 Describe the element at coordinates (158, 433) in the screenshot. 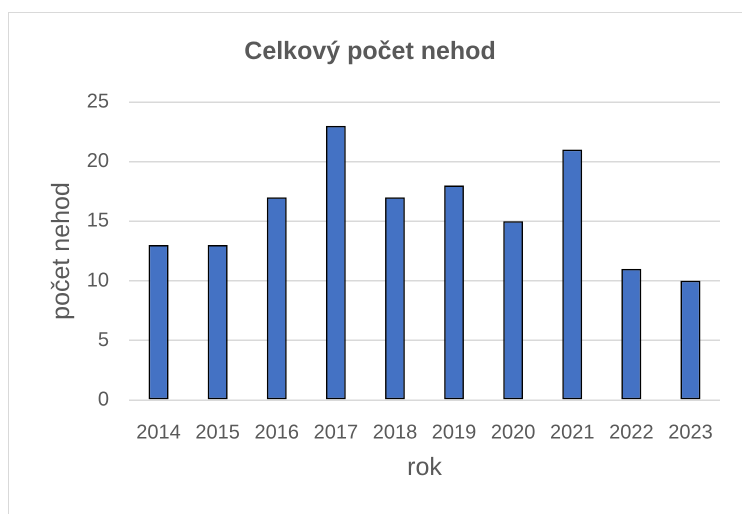

I see `x-tick-label: 2014` at that location.